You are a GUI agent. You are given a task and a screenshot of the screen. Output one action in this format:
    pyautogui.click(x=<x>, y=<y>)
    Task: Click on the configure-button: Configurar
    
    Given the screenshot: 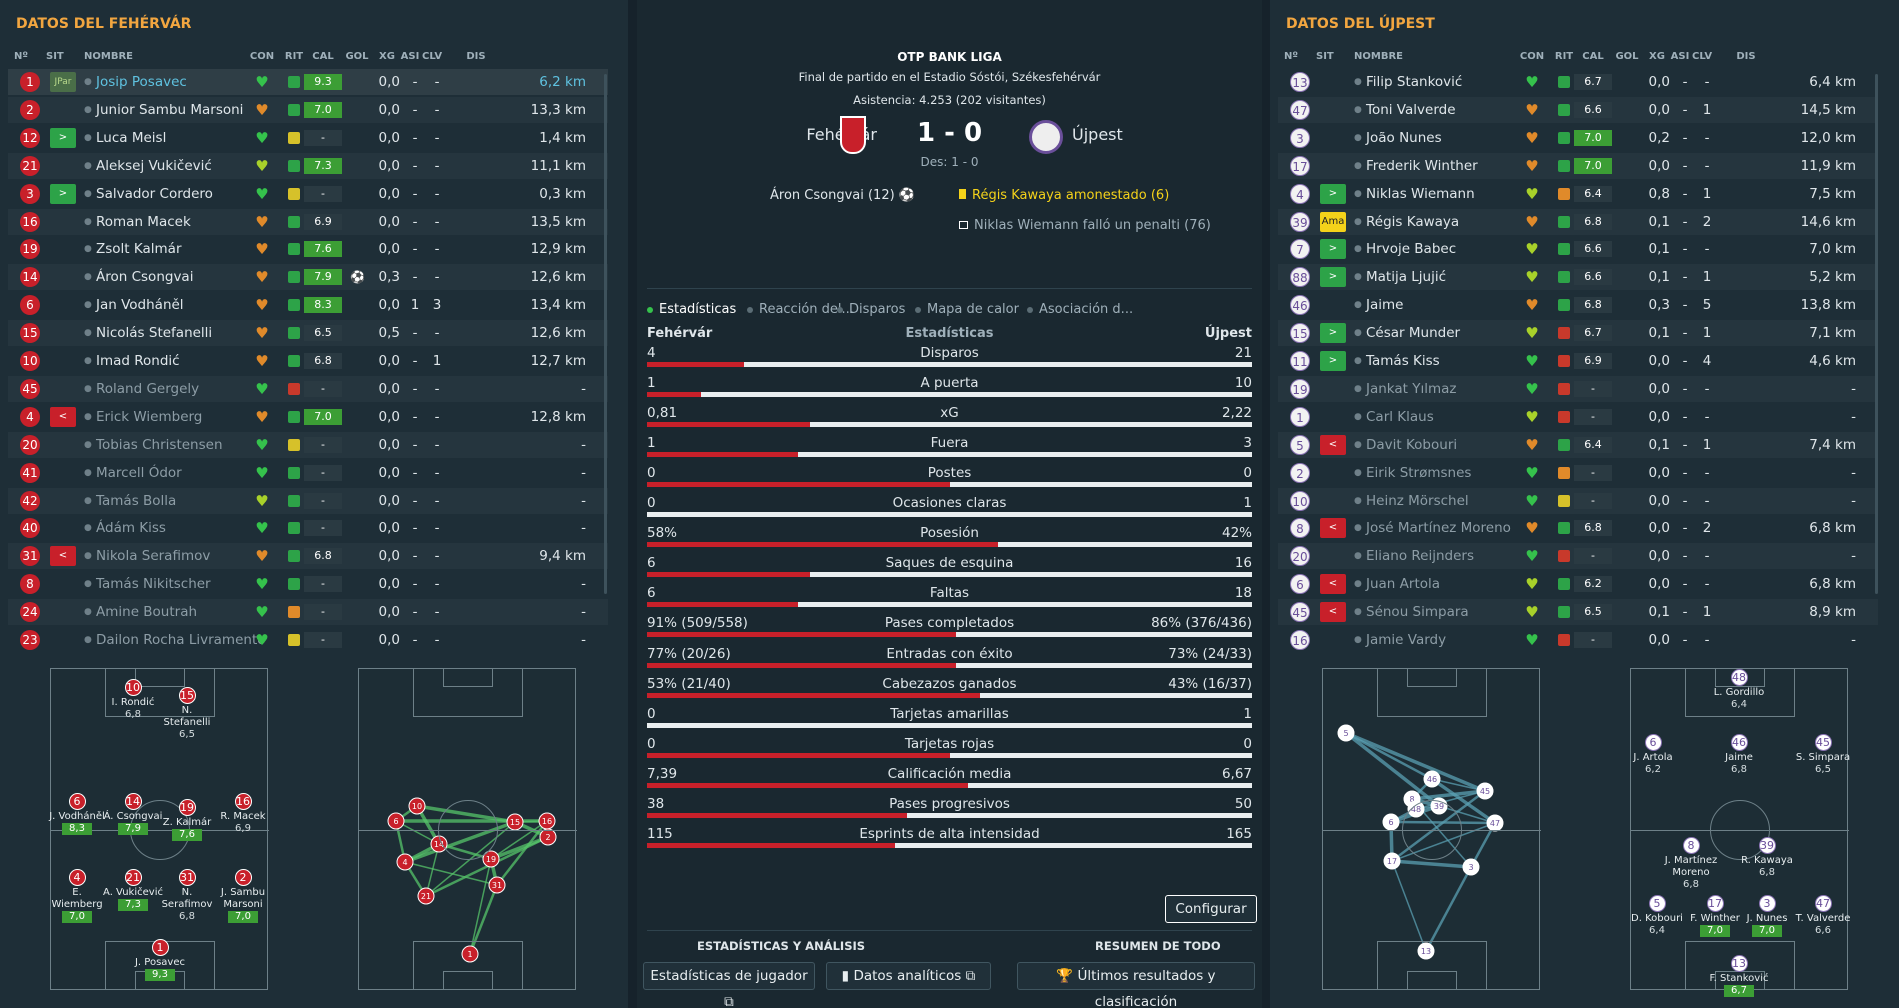 What is the action you would take?
    pyautogui.click(x=1211, y=909)
    